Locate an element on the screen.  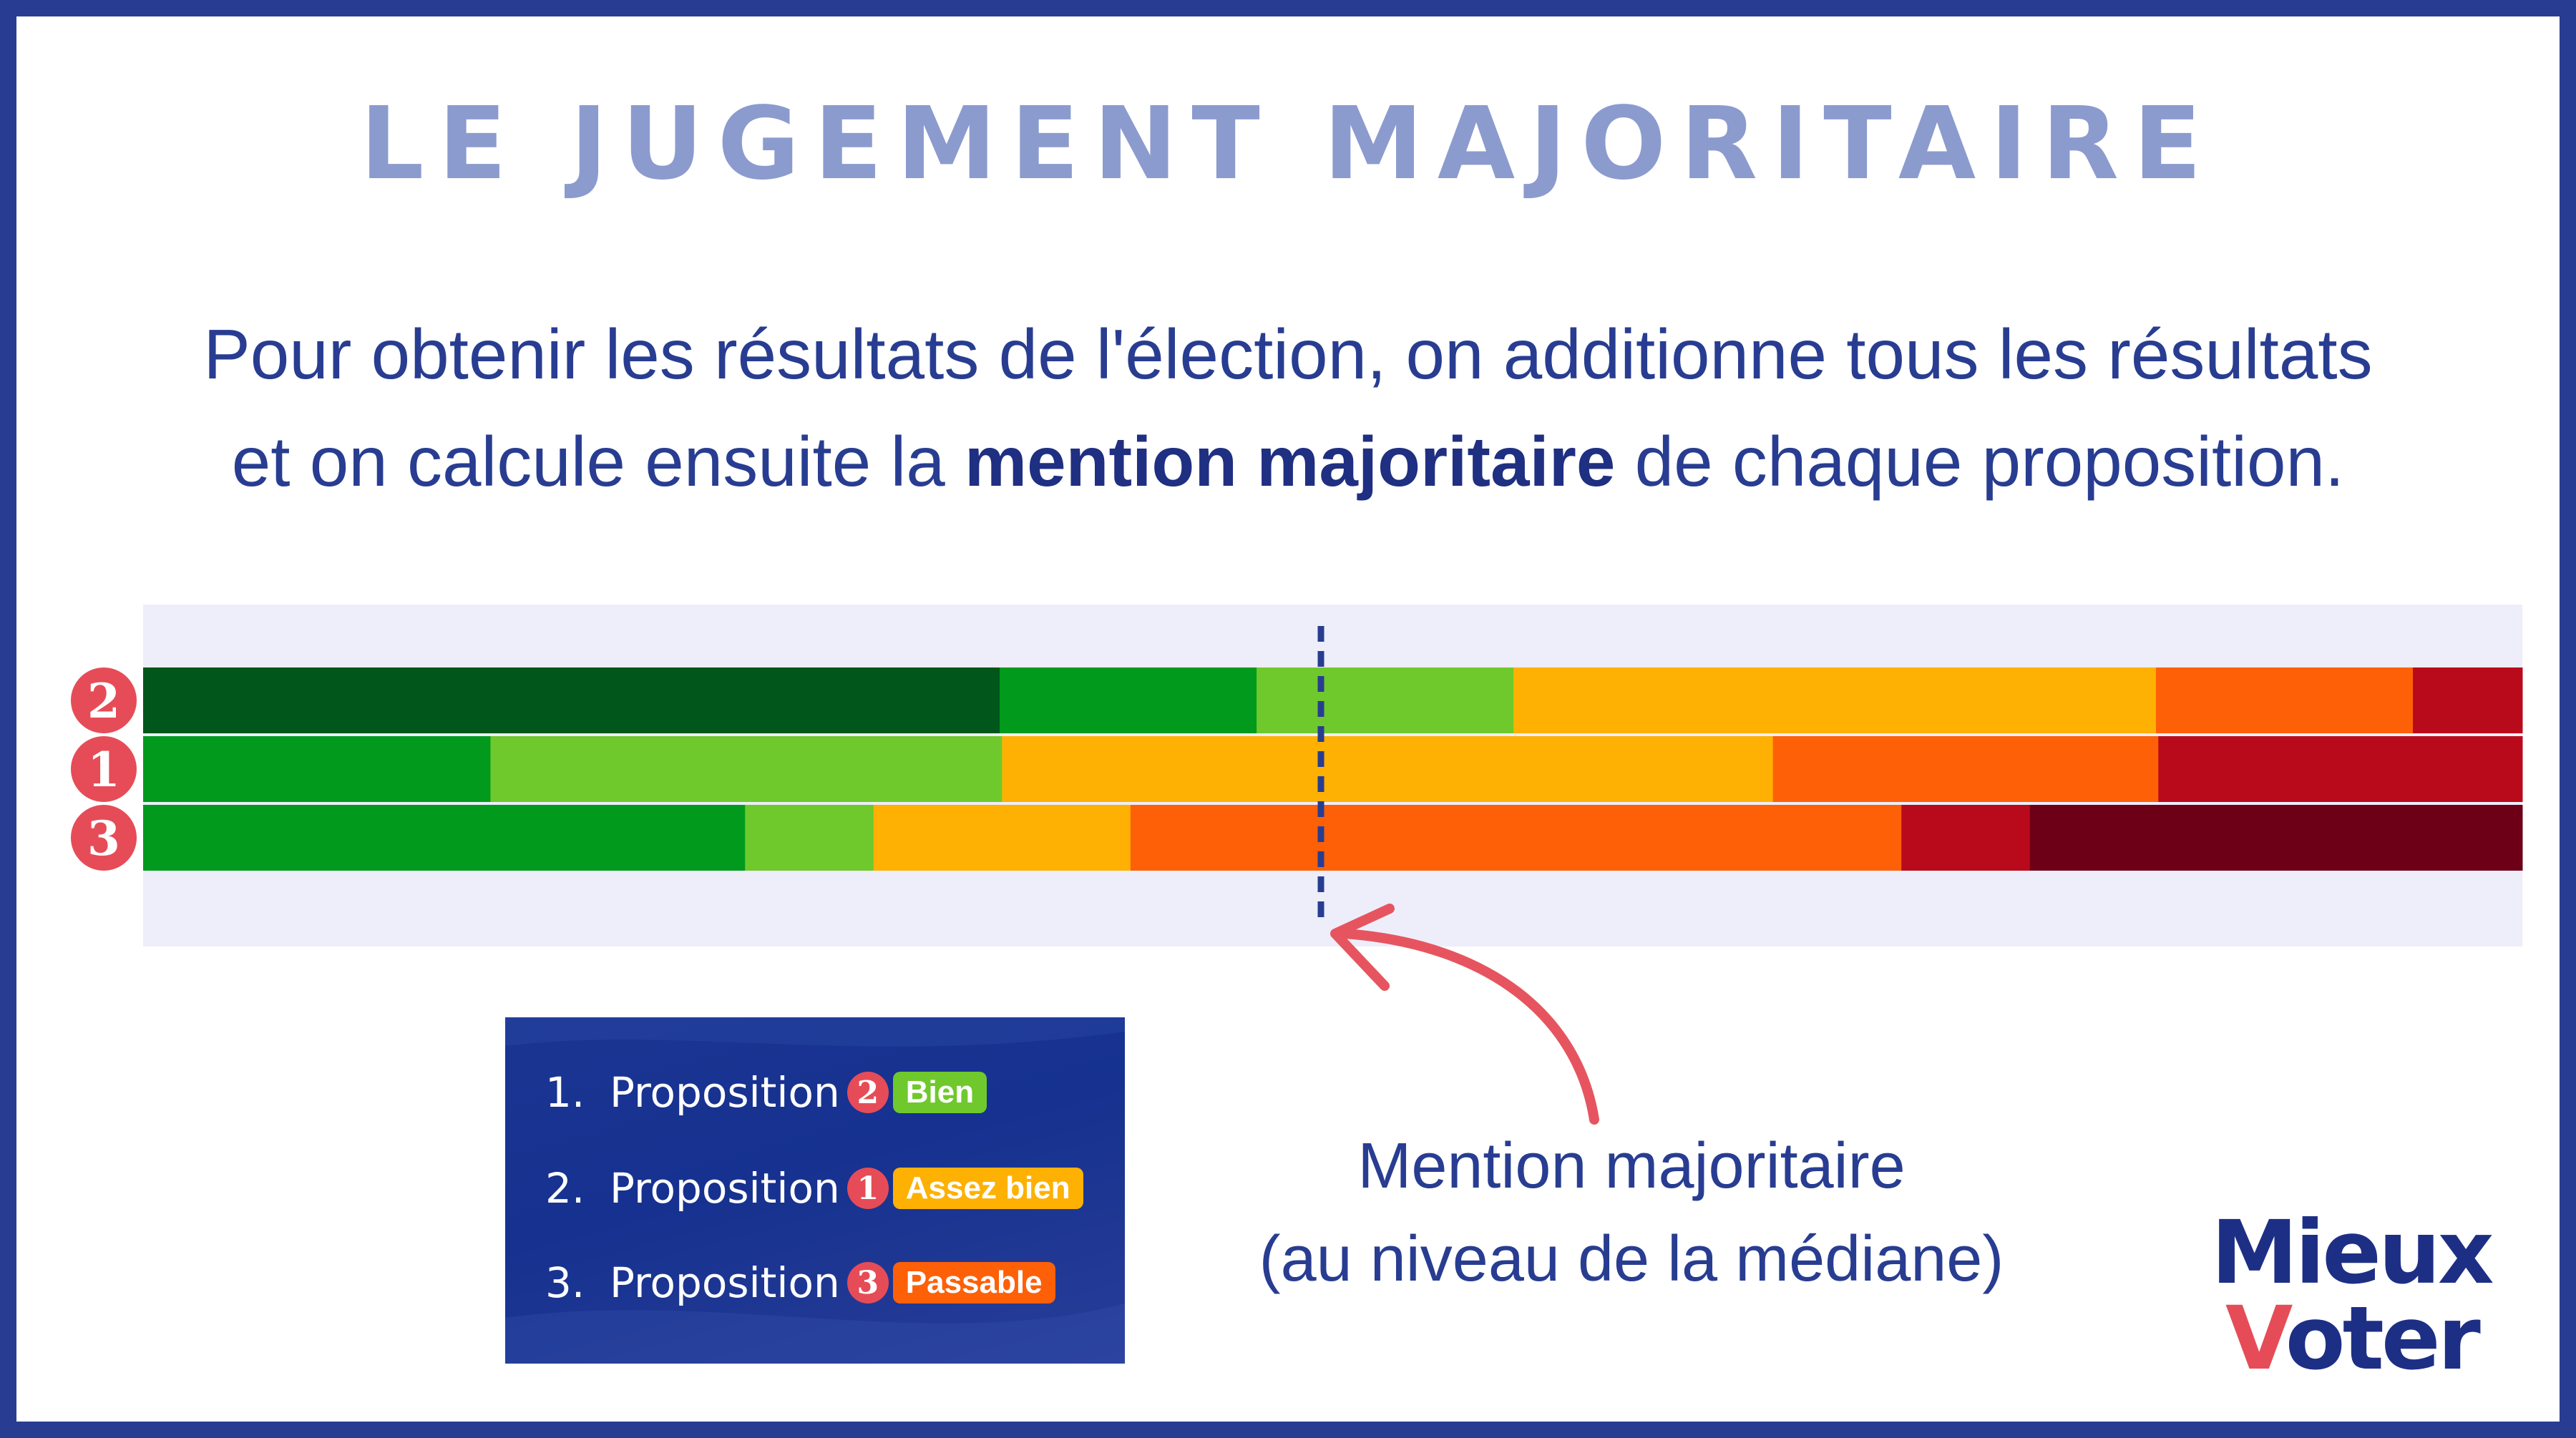
ranking-position: 2. is located at coordinates (565, 1188).